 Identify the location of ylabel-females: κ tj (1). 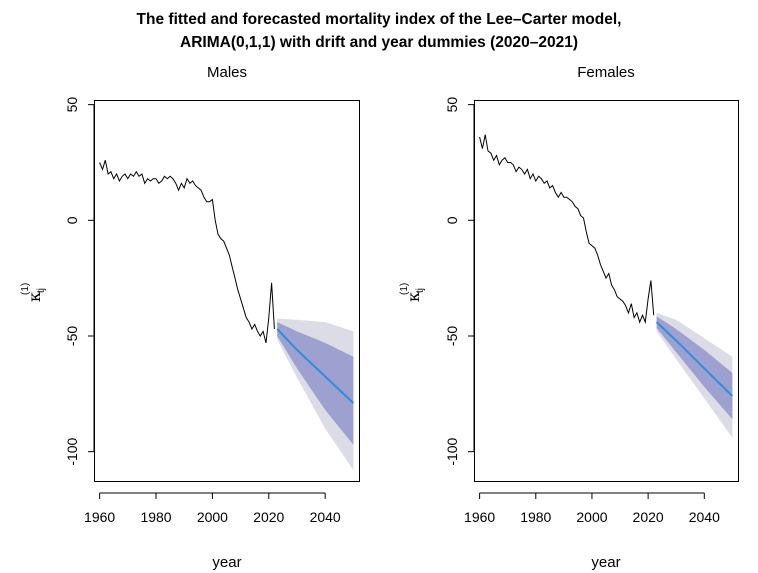
(412, 292).